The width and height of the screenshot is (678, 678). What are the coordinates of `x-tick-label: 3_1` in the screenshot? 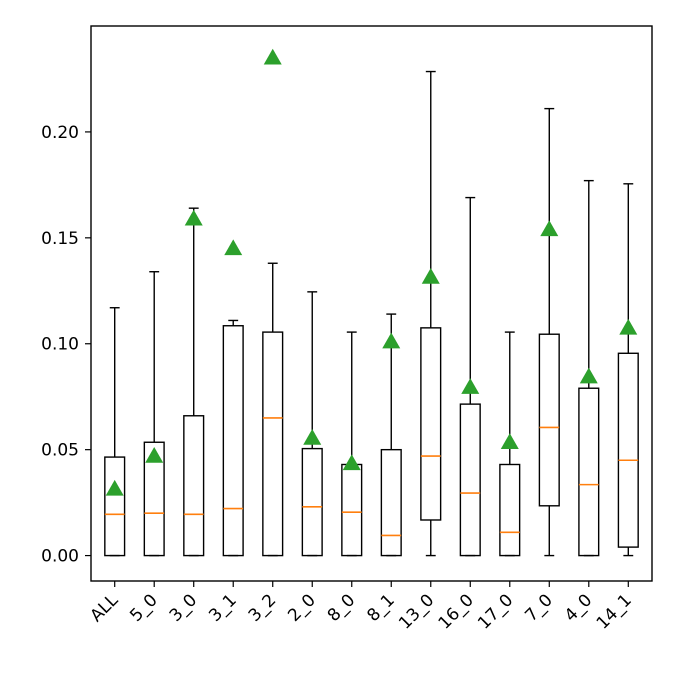 It's located at (222, 607).